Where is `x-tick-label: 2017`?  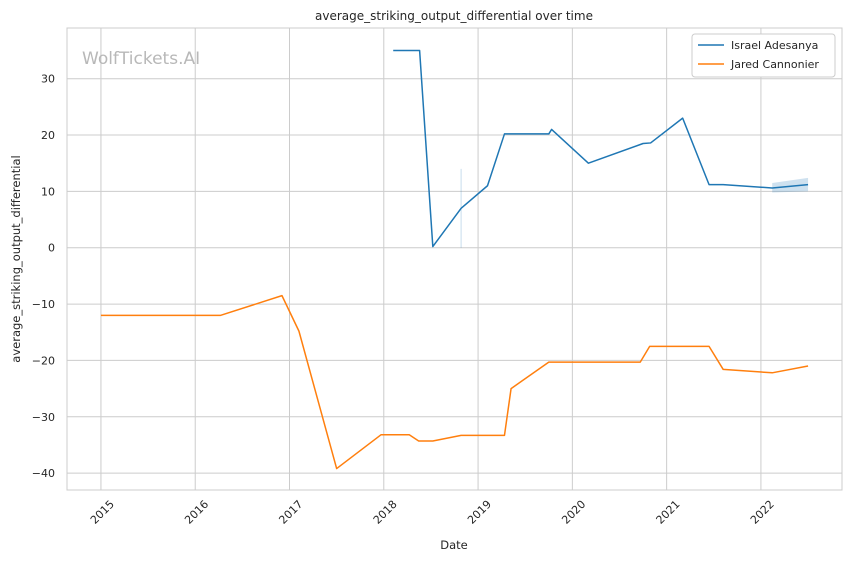
x-tick-label: 2017 is located at coordinates (290, 512).